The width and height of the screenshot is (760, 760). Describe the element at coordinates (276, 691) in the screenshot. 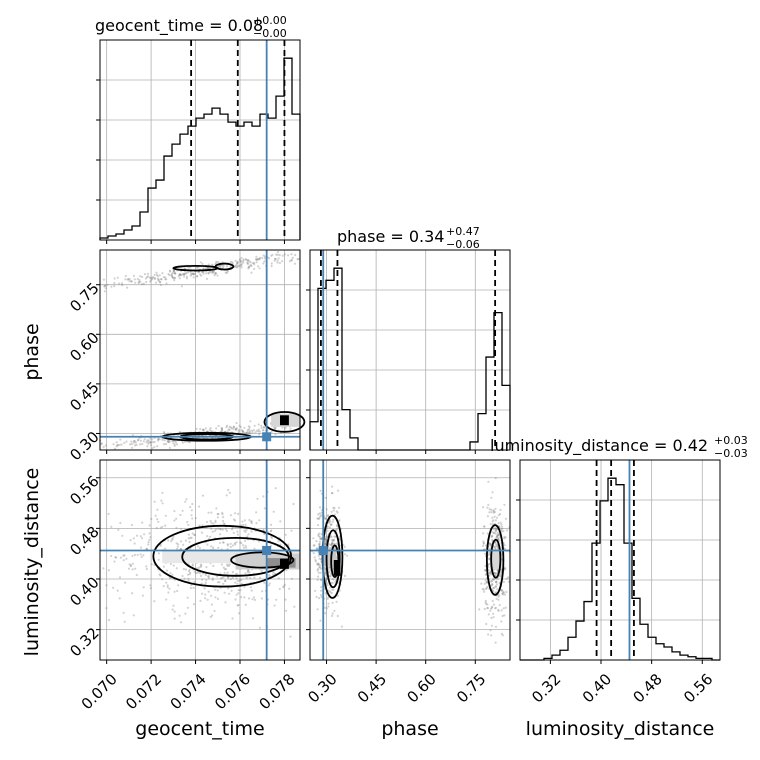

I see `x-tick-label: 0.078` at that location.